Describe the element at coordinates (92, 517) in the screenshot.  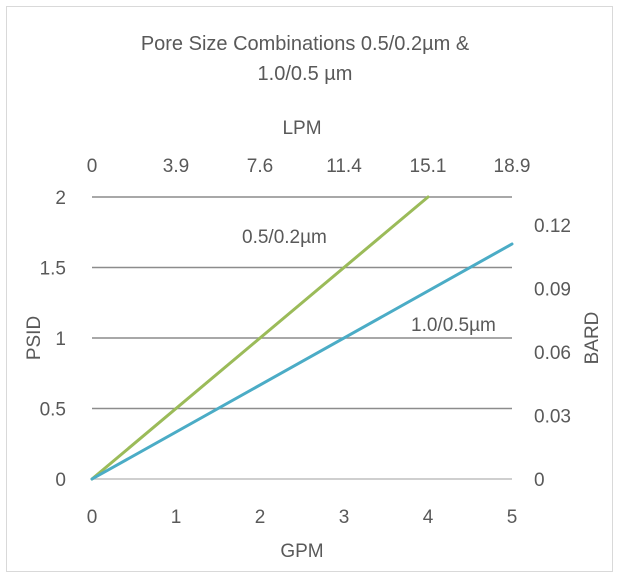
I see `x-tick-label: 0` at that location.